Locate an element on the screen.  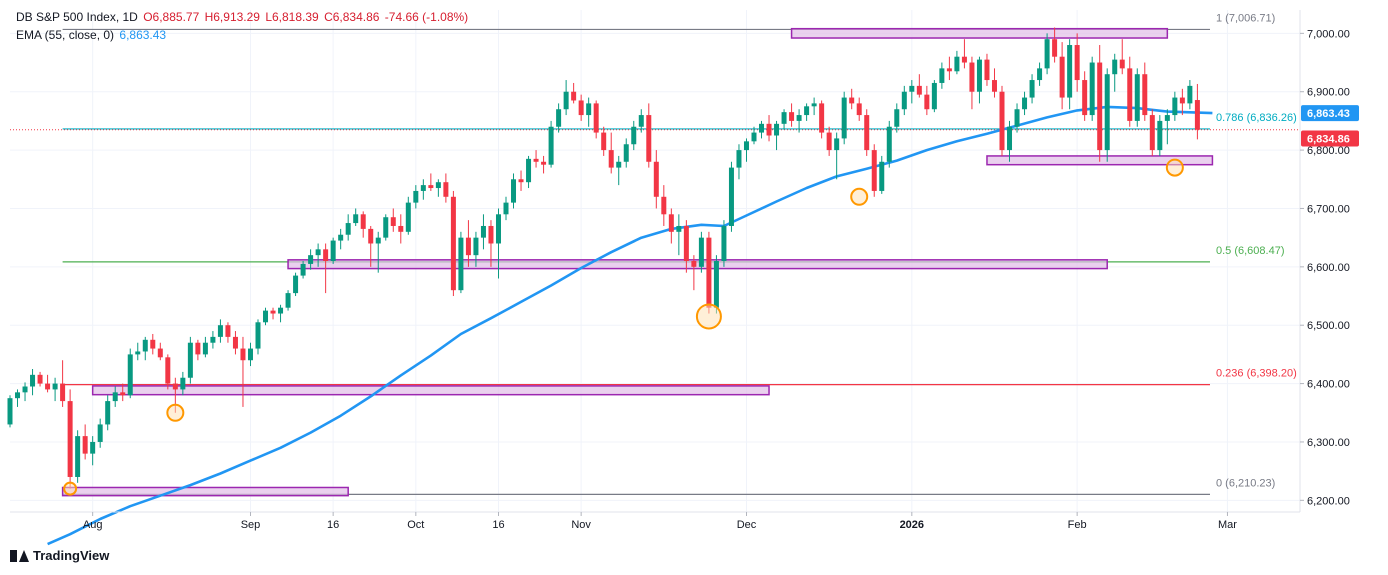
x-tick-label: Nov is located at coordinates (581, 525).